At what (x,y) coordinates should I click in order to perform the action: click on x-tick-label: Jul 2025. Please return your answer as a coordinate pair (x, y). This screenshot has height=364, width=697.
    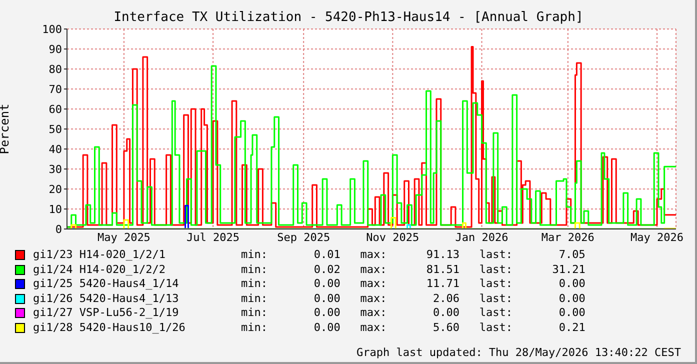
    Looking at the image, I should click on (213, 237).